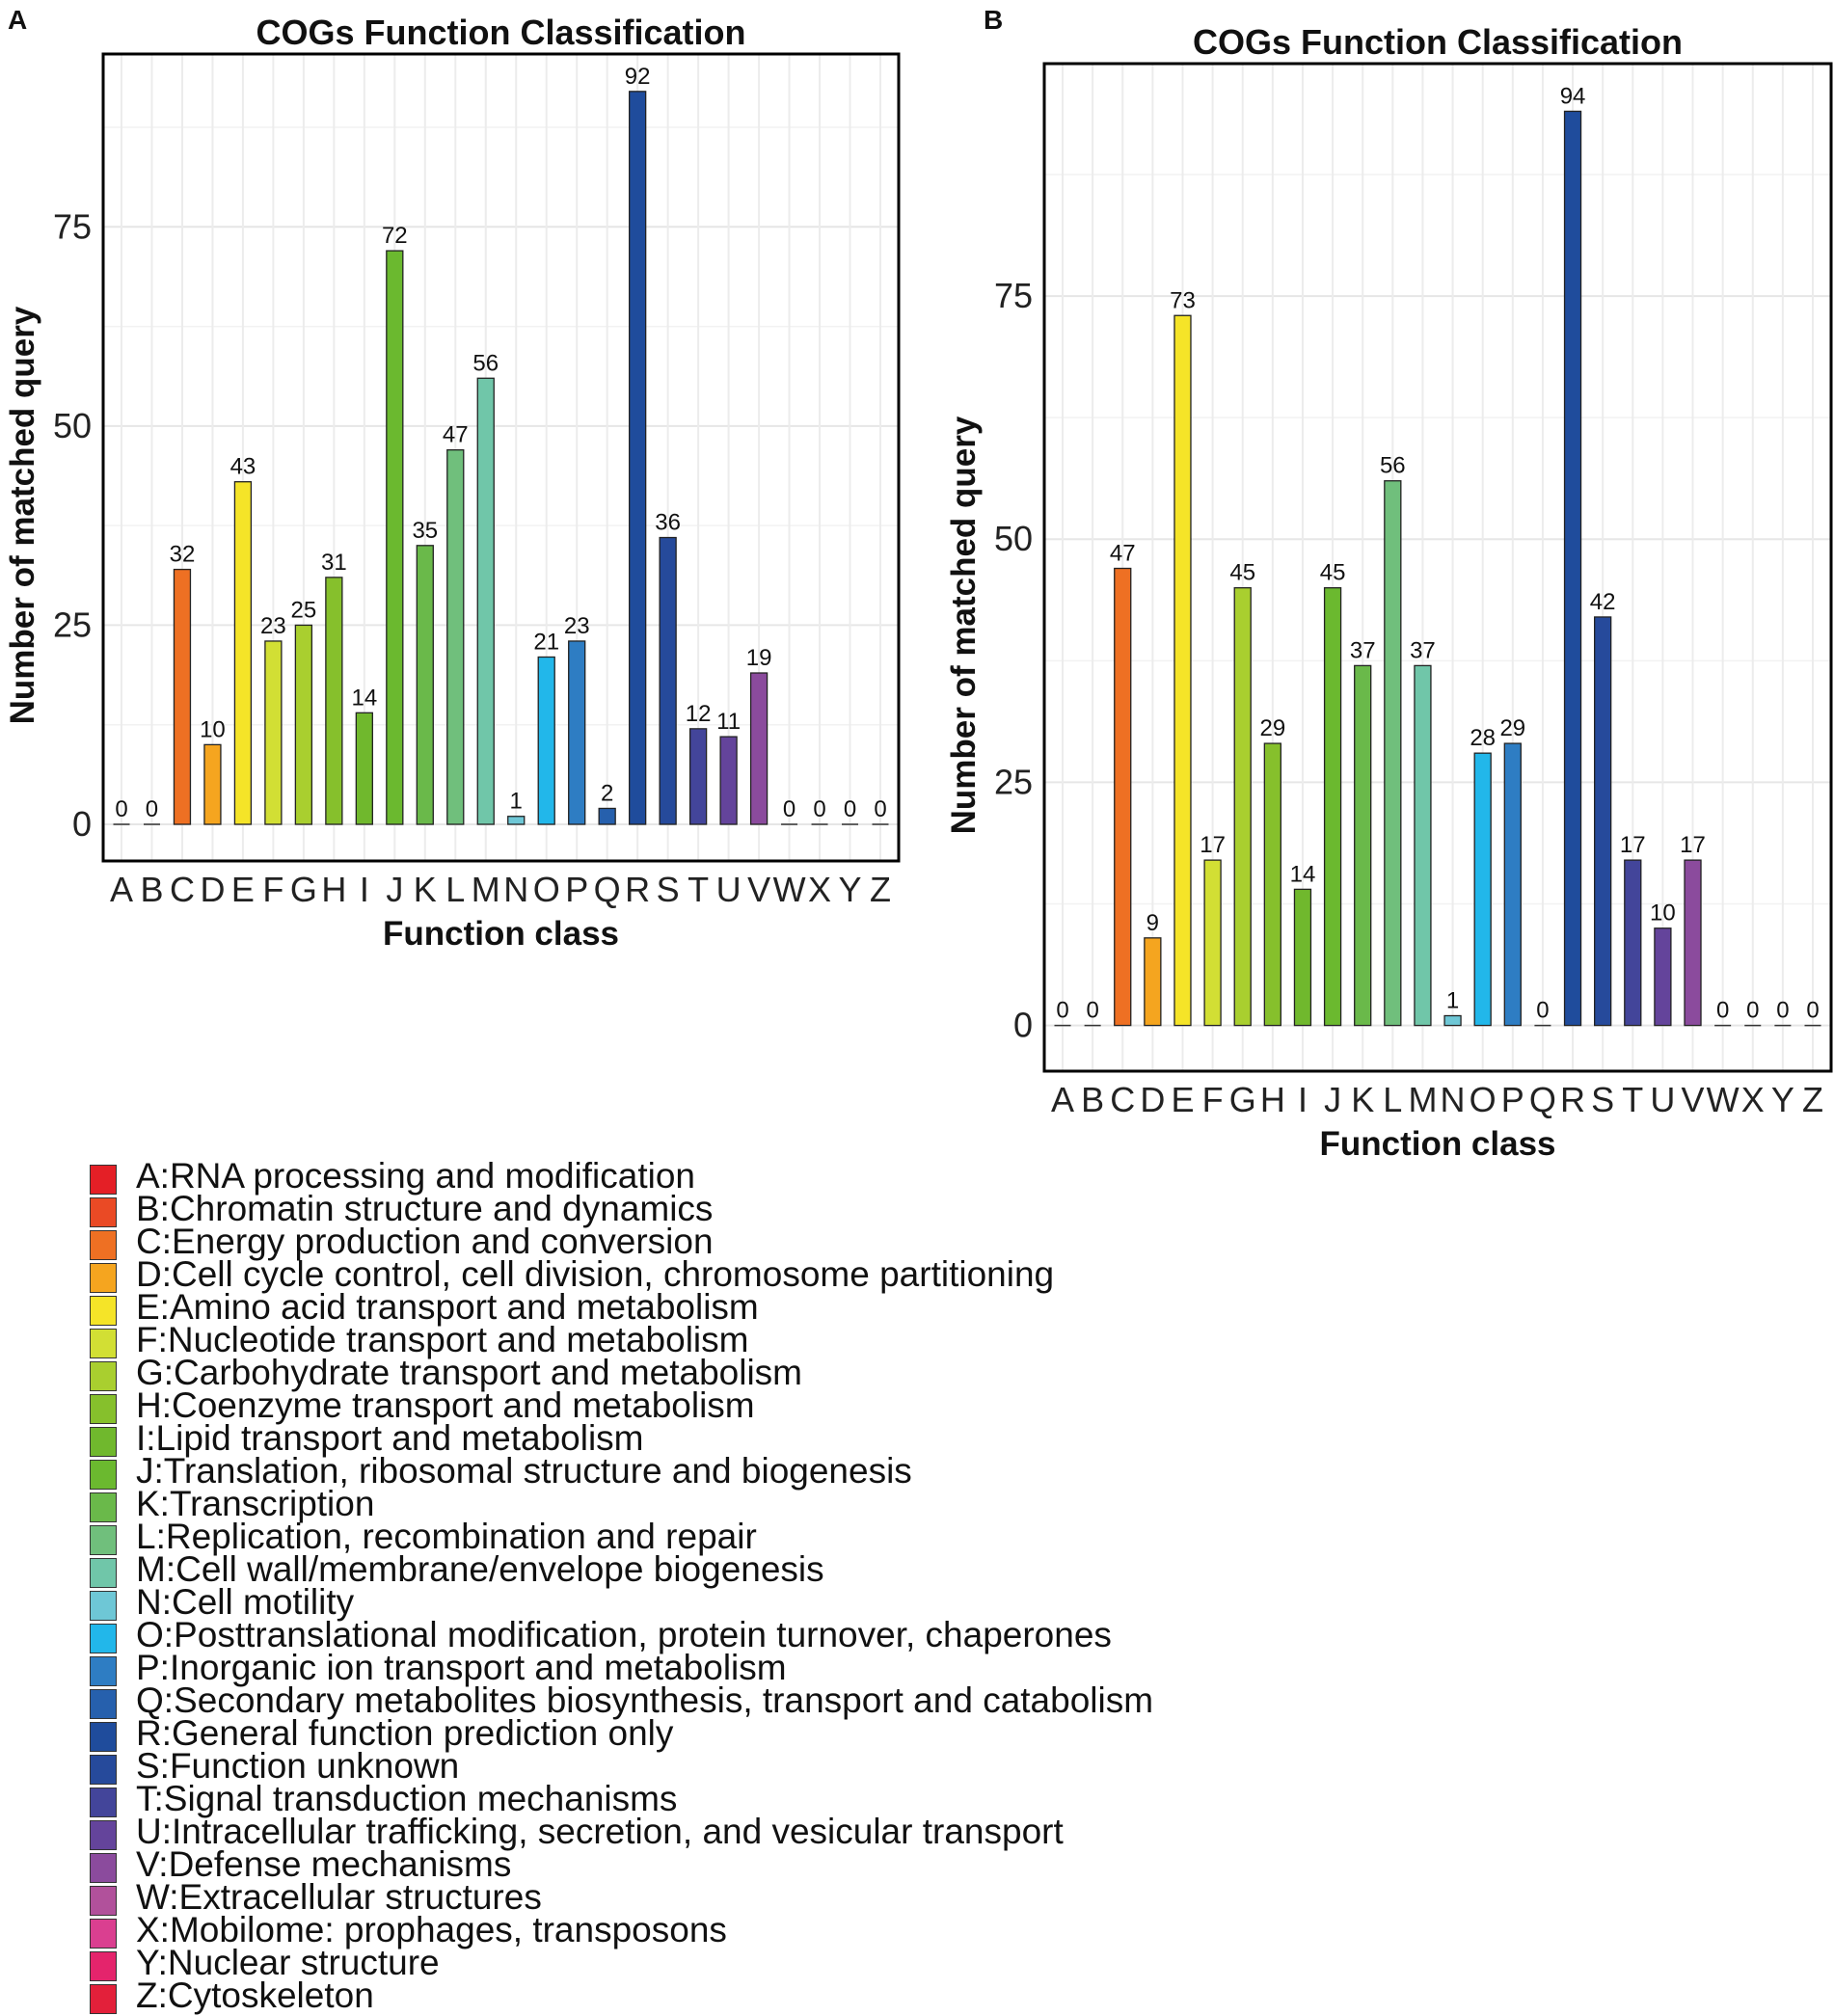 This screenshot has height=2016, width=1834. I want to click on y-tick-label: 25, so click(72, 624).